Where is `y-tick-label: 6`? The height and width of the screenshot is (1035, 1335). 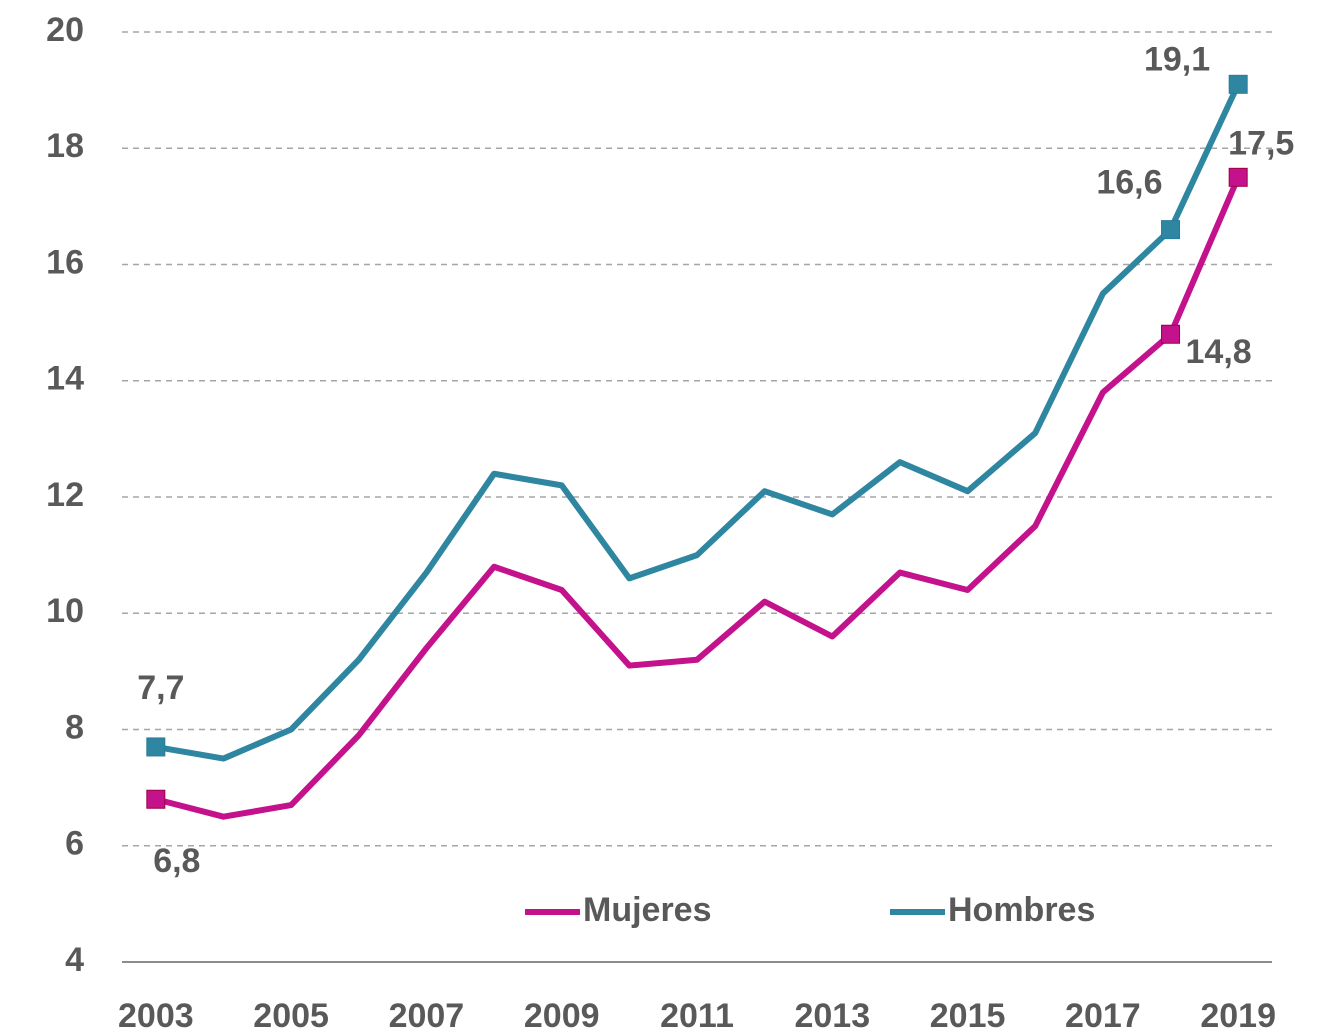
y-tick-label: 6 is located at coordinates (74, 844).